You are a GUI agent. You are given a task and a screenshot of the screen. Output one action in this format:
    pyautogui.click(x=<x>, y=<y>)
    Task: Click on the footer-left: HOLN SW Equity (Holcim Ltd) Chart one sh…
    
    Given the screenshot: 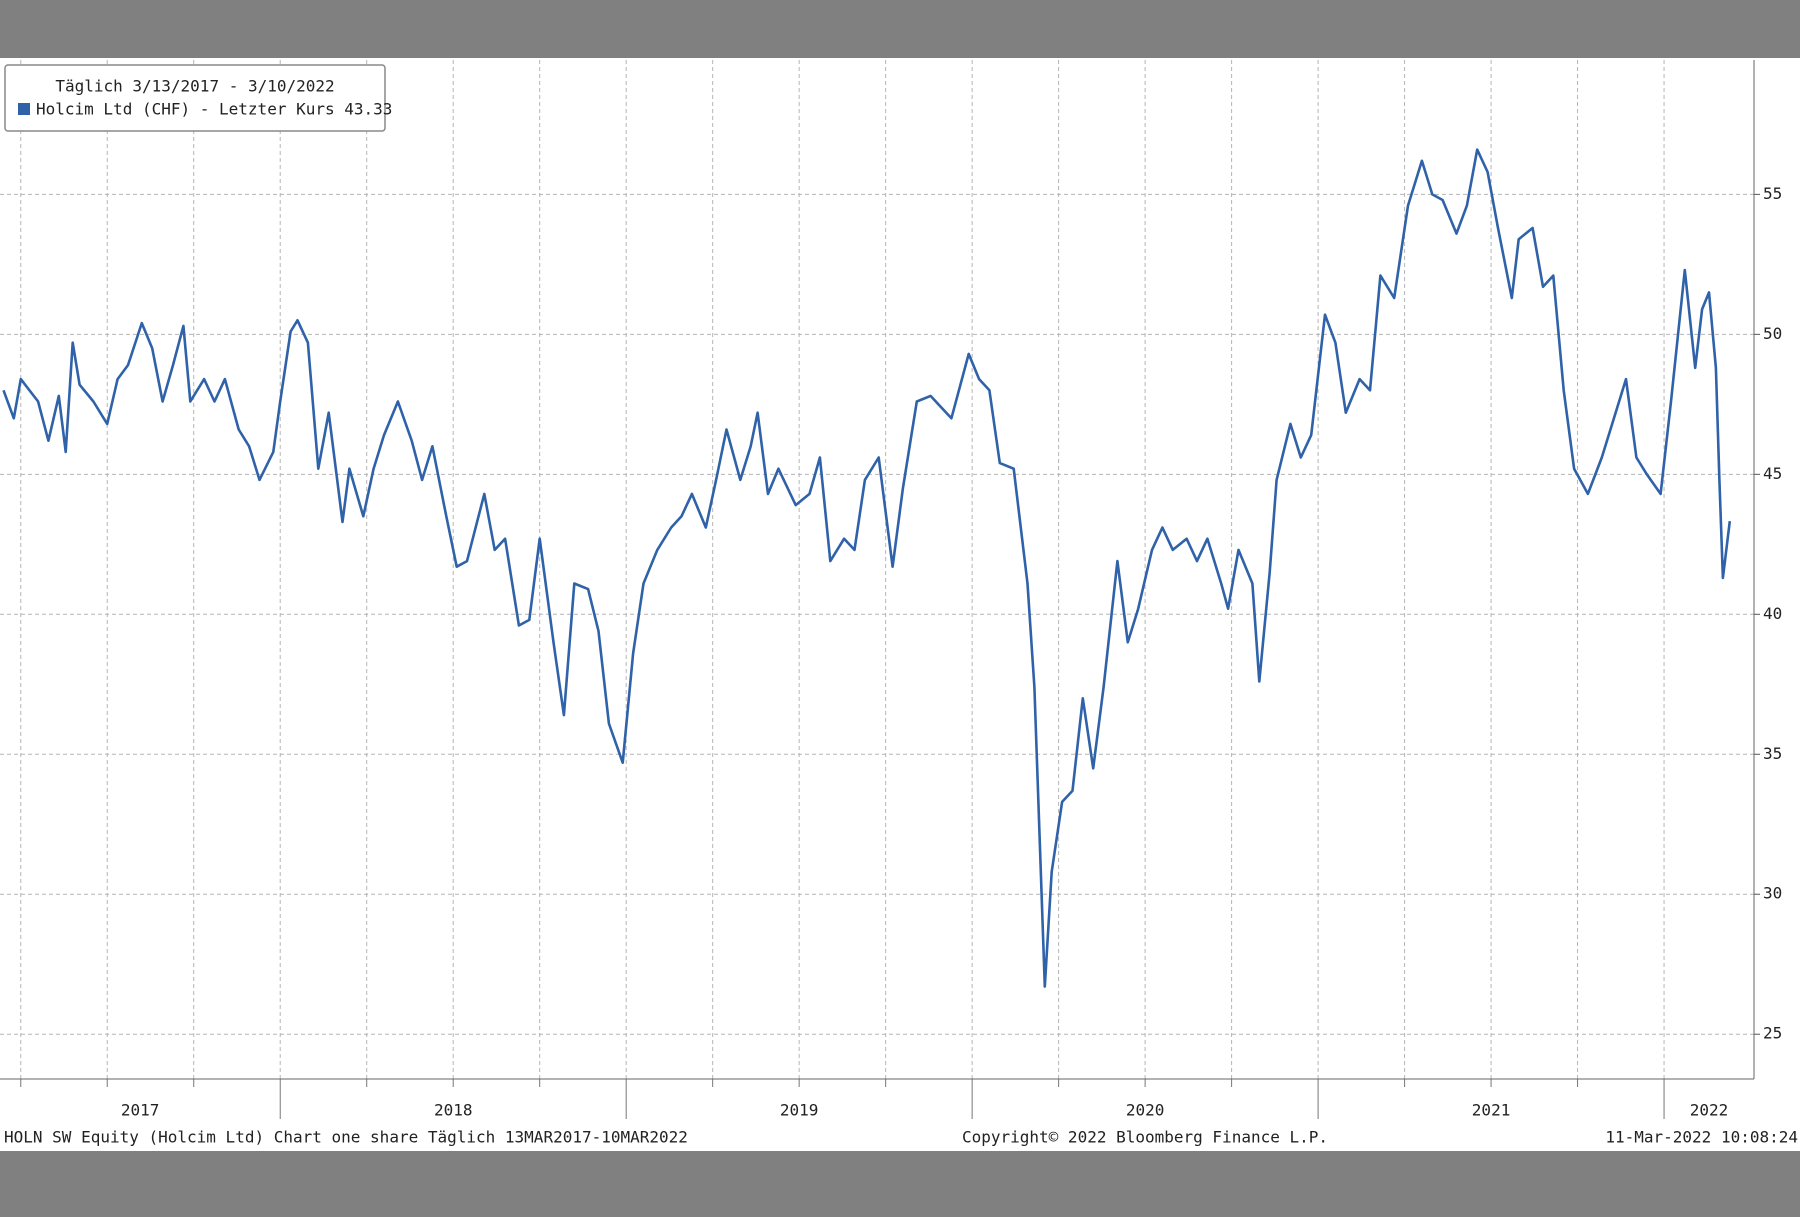 What is the action you would take?
    pyautogui.click(x=346, y=1137)
    